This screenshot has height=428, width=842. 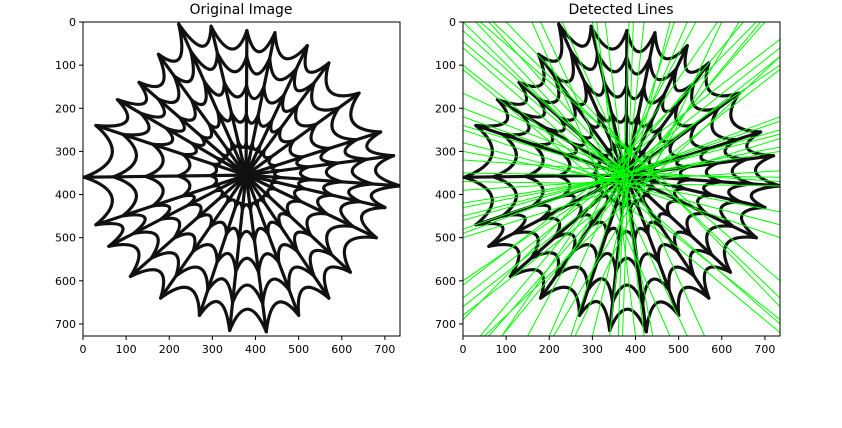 What do you see at coordinates (445, 238) in the screenshot?
I see `y-tick-label: 500` at bounding box center [445, 238].